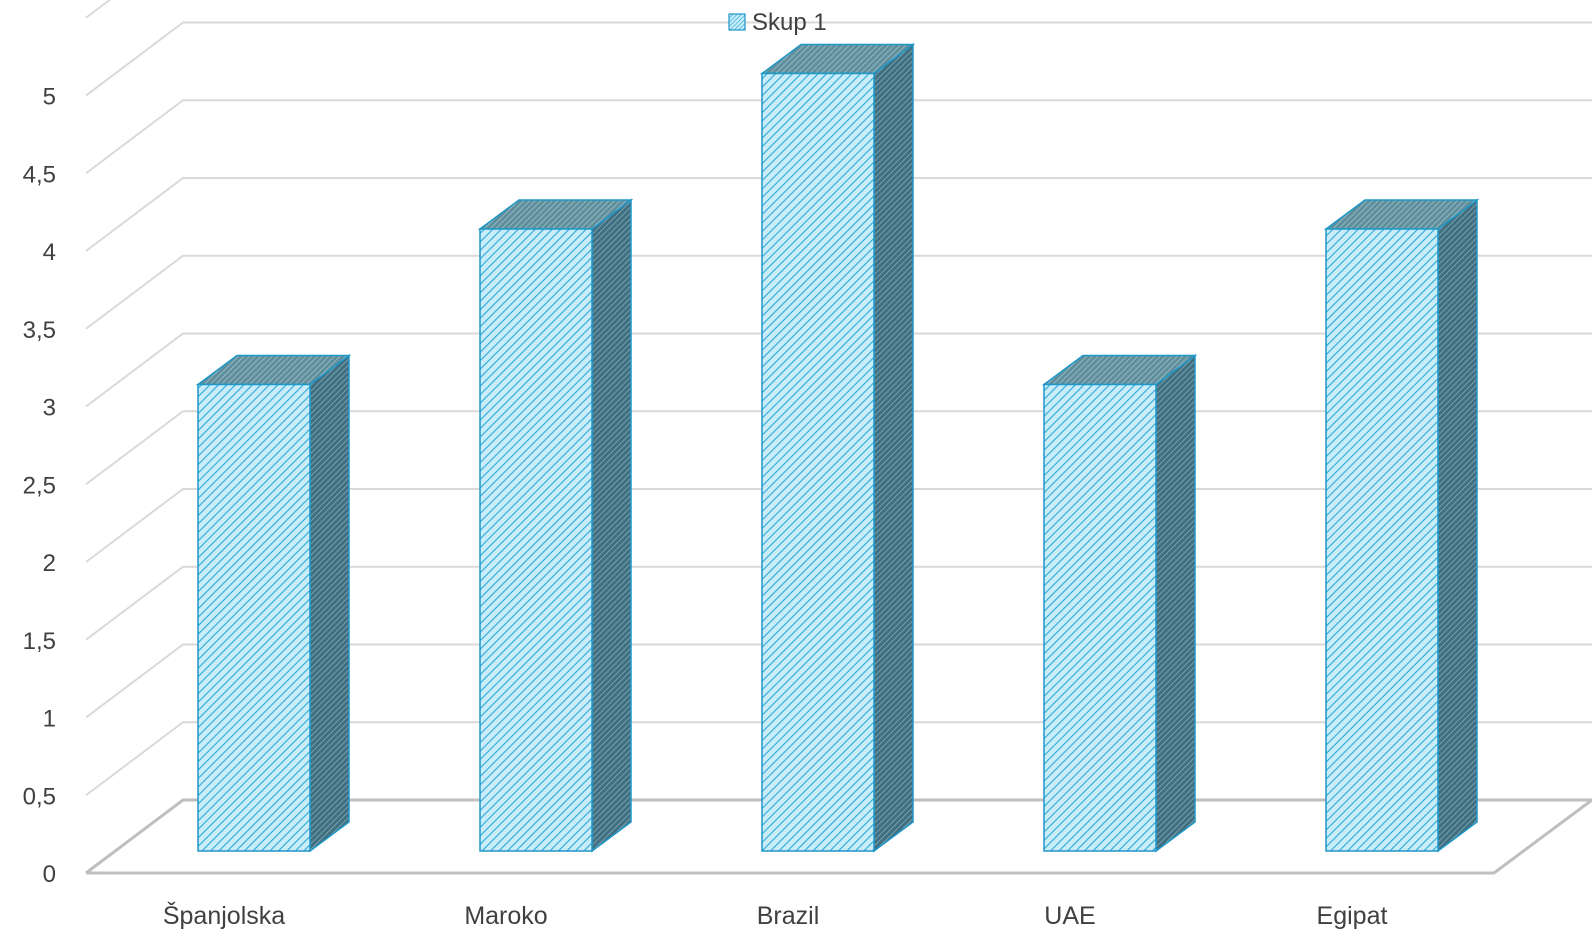  Describe the element at coordinates (39, 641) in the screenshot. I see `y-tick-label: 1,5` at that location.